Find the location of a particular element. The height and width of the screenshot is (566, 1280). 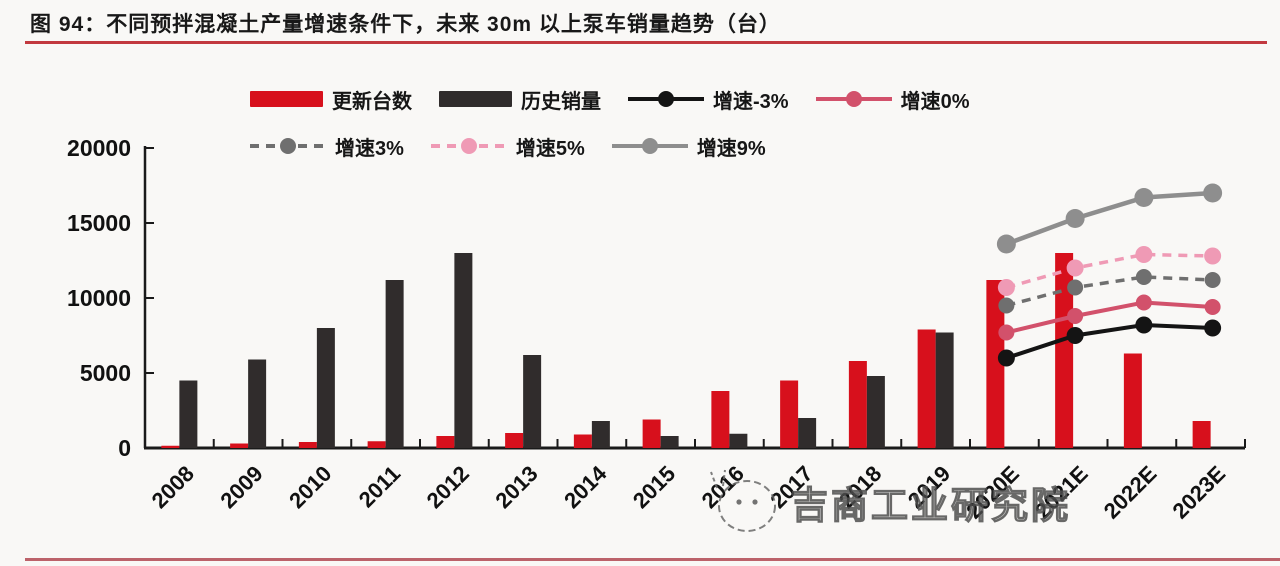

legend-label: 增速-3% is located at coordinates (751, 101).